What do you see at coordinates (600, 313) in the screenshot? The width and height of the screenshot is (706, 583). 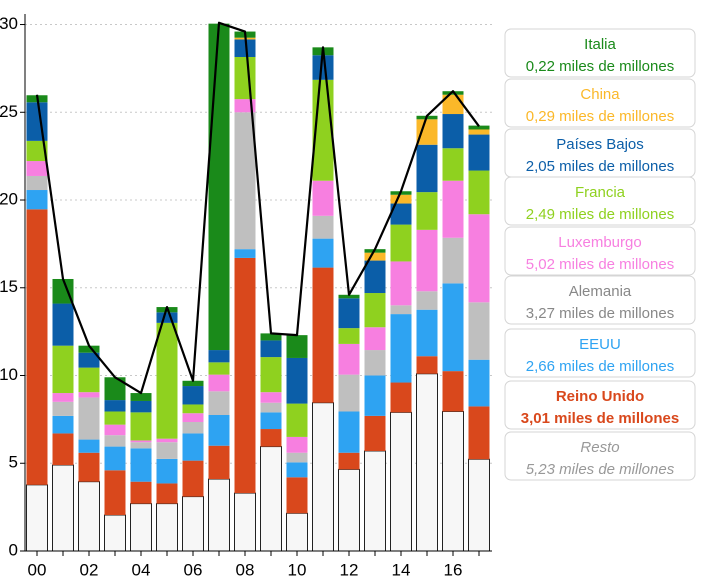 I see `legend-value: 3,27 miles de millones` at bounding box center [600, 313].